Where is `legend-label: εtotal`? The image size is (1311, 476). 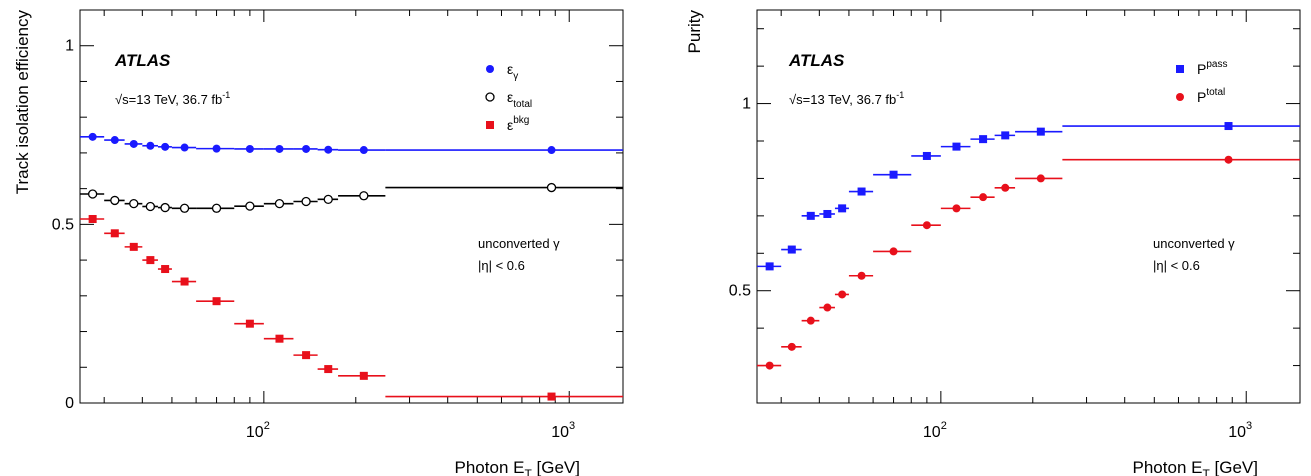 legend-label: εtotal is located at coordinates (519, 99).